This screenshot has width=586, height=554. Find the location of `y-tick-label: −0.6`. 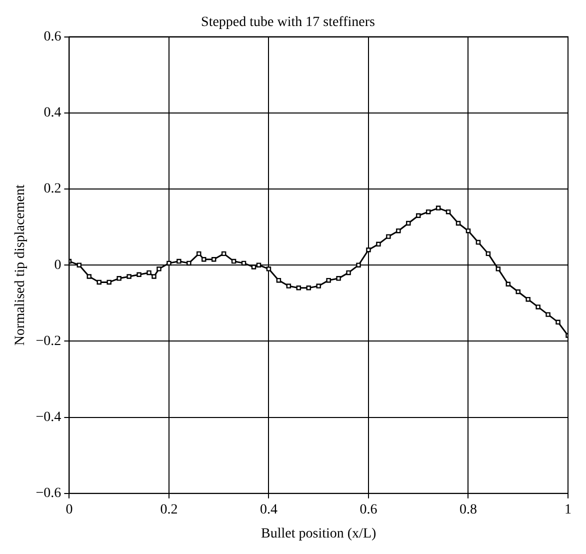

y-tick-label: −0.6 is located at coordinates (49, 494).